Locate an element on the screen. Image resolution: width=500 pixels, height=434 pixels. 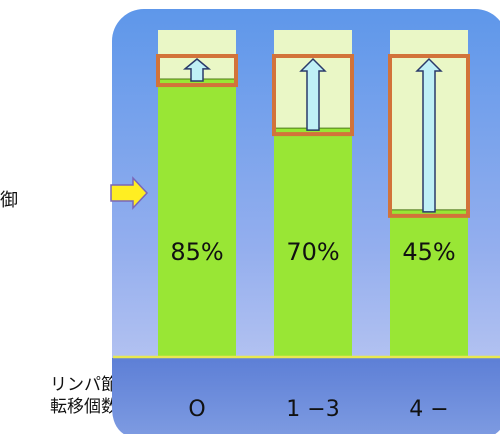
bar-4- is located at coordinates (429, 283).